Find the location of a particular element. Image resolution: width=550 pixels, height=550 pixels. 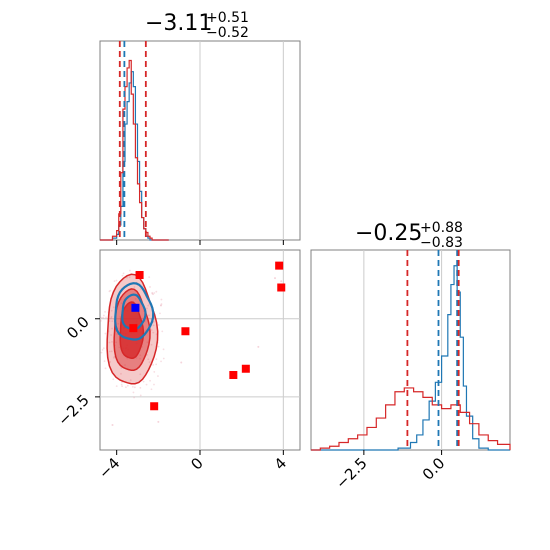

title-param-2-lower: −0.83 is located at coordinates (441, 243).